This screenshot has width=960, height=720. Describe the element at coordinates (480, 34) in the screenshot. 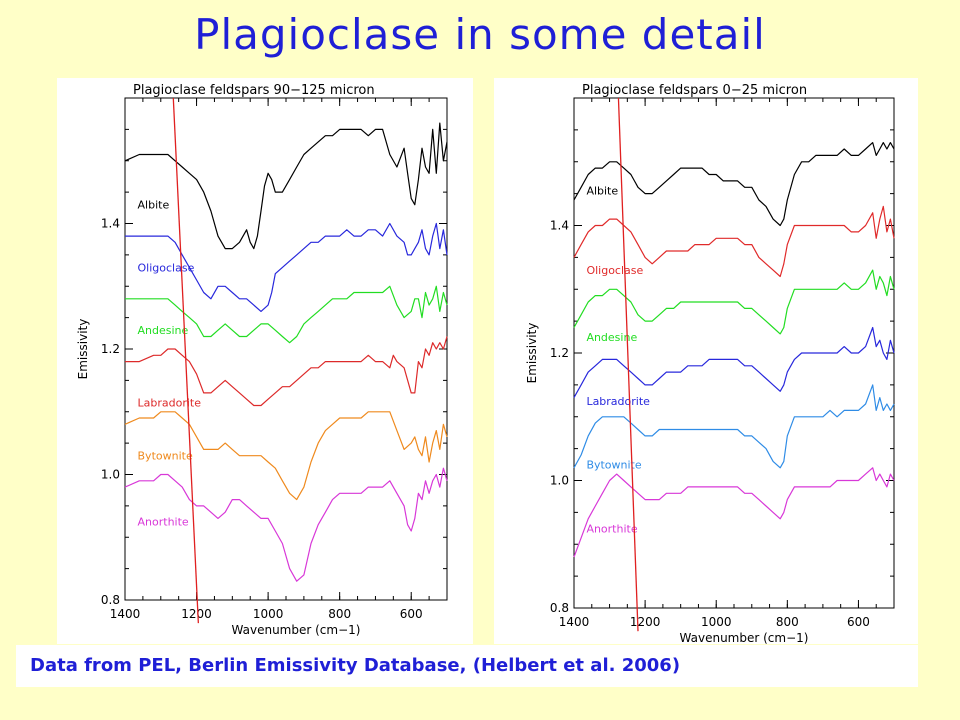

I see `slide-title: Plagioclase in some detail` at that location.